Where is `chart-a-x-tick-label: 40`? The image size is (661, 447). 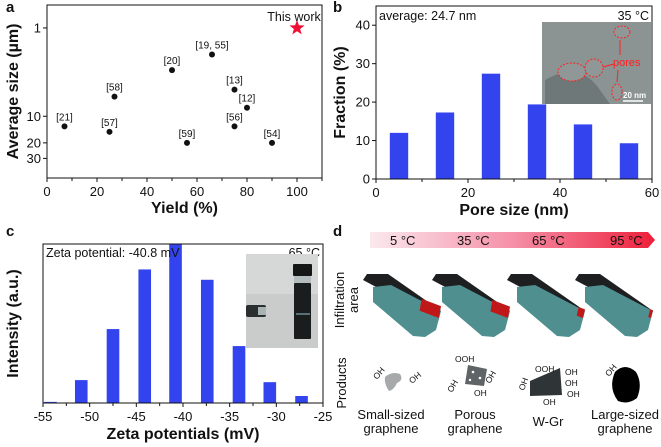 chart-a-x-tick-label: 40 is located at coordinates (147, 191).